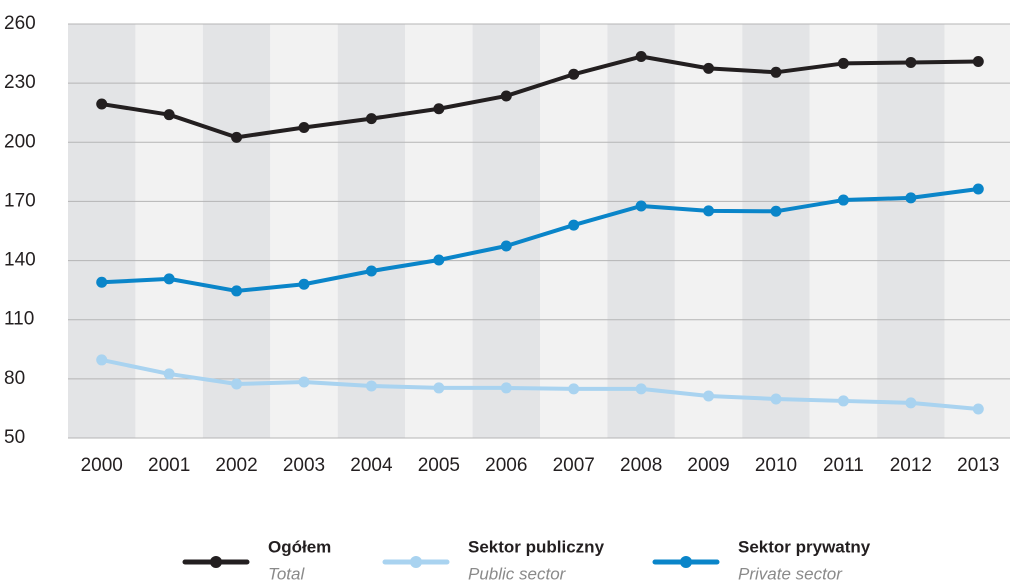 The width and height of the screenshot is (1010, 585). I want to click on y-tick-label: 110, so click(19, 319).